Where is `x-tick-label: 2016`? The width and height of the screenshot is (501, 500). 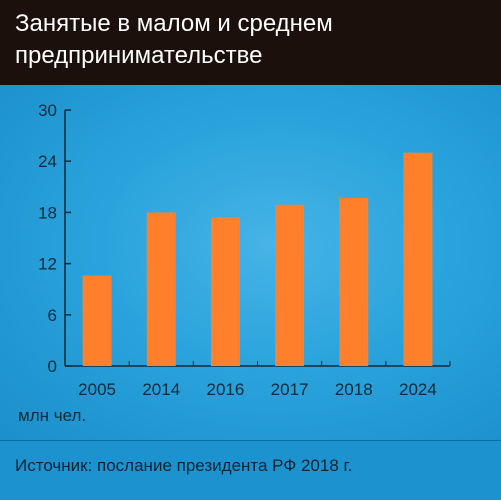
x-tick-label: 2016 is located at coordinates (226, 389).